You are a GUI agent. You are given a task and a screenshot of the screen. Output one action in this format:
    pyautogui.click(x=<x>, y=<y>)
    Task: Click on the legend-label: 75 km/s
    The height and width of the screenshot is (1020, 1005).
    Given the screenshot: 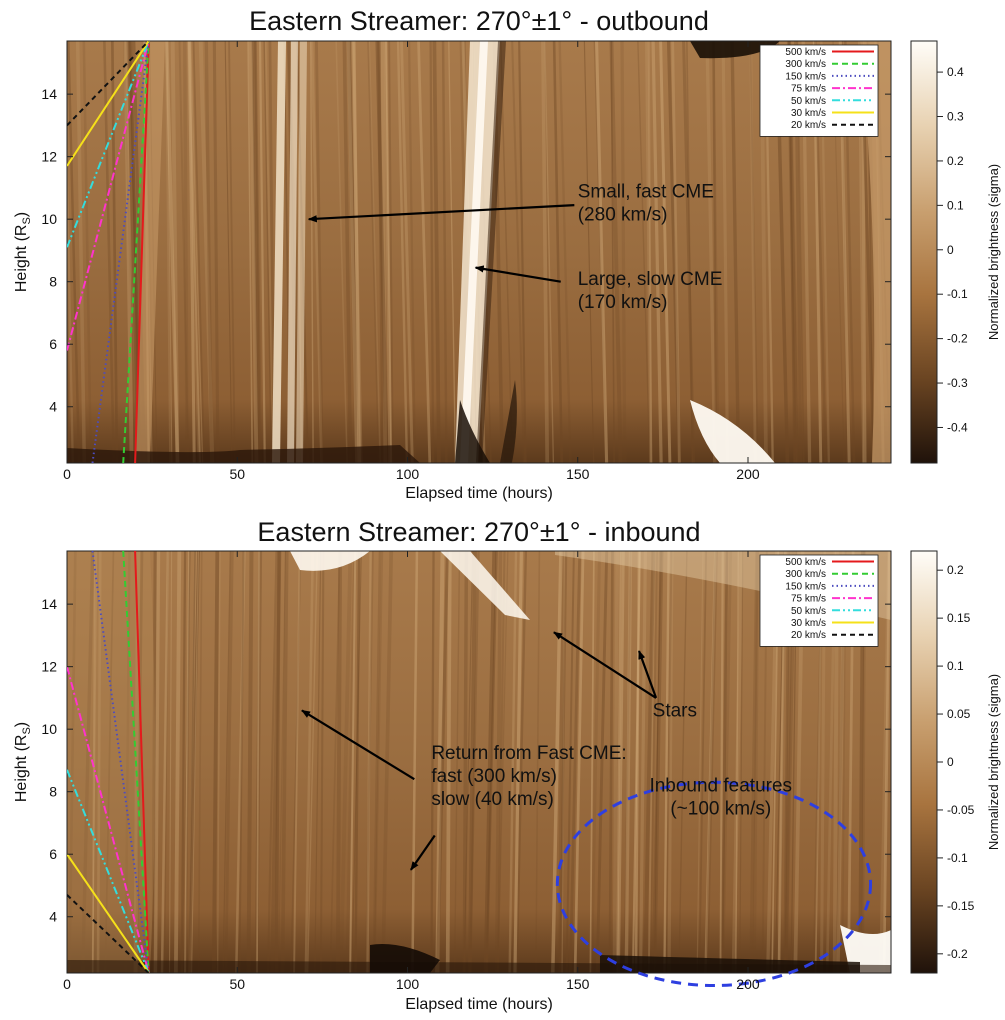 What is the action you would take?
    pyautogui.click(x=808, y=599)
    